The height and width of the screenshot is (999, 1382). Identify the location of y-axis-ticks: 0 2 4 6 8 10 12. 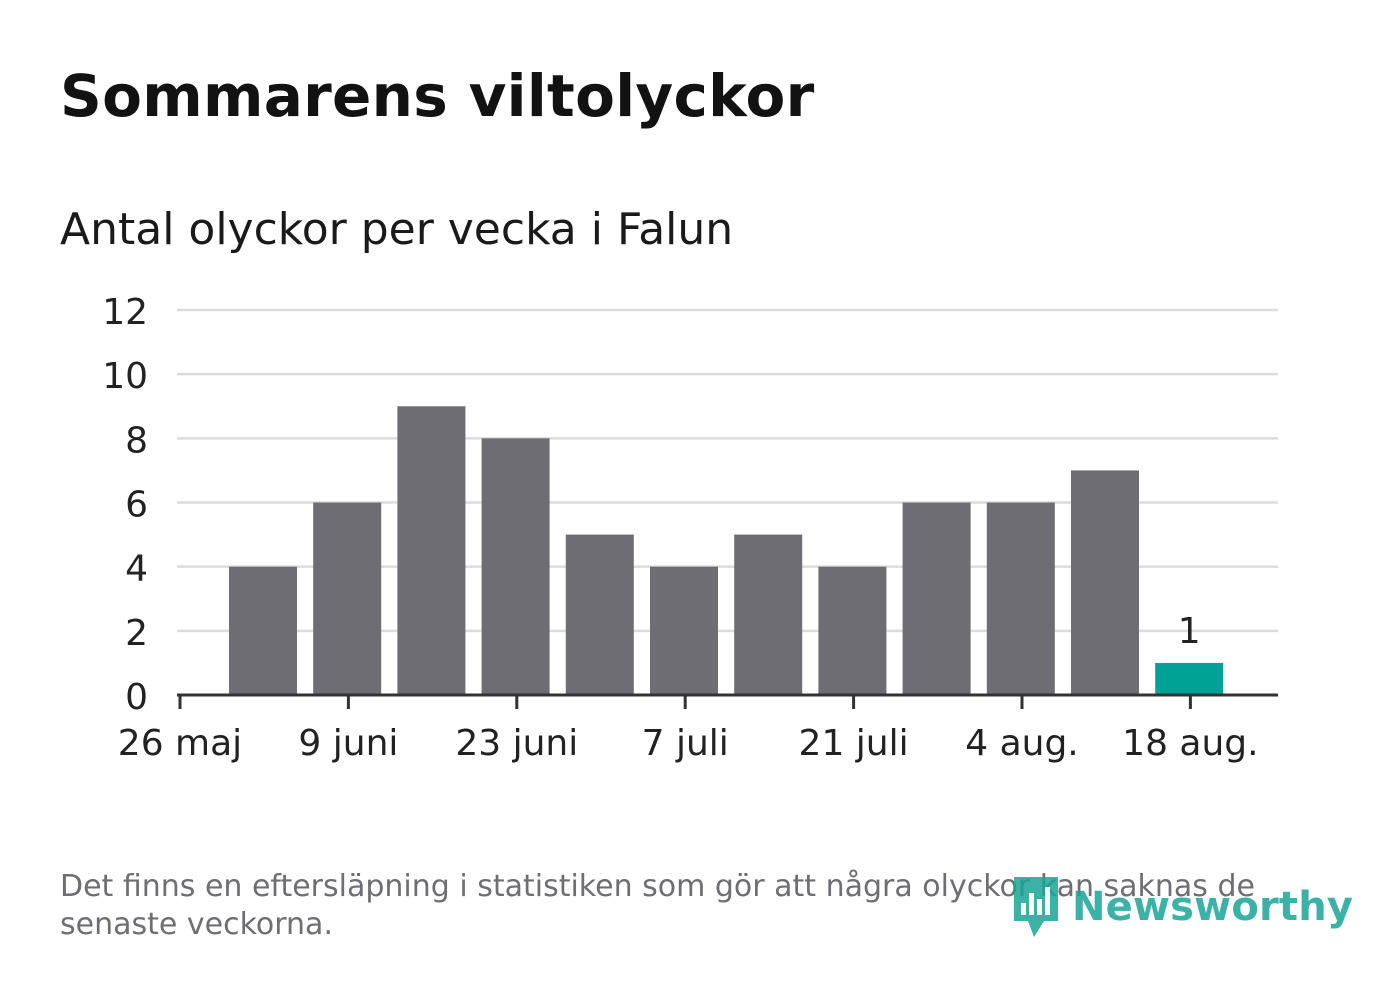
(125, 505).